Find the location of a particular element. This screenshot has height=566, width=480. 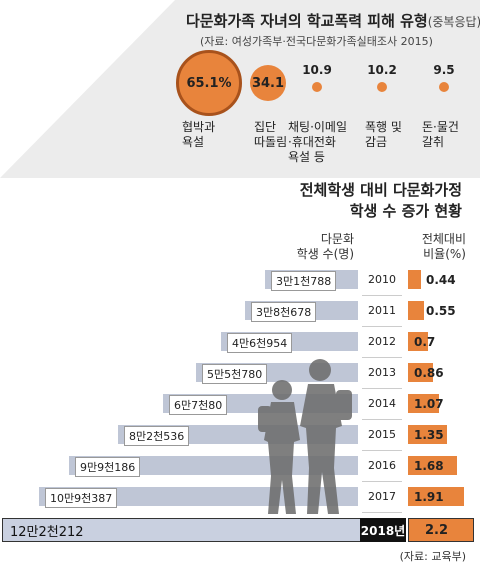

ratio-label-2014: 1.07 is located at coordinates (429, 404).